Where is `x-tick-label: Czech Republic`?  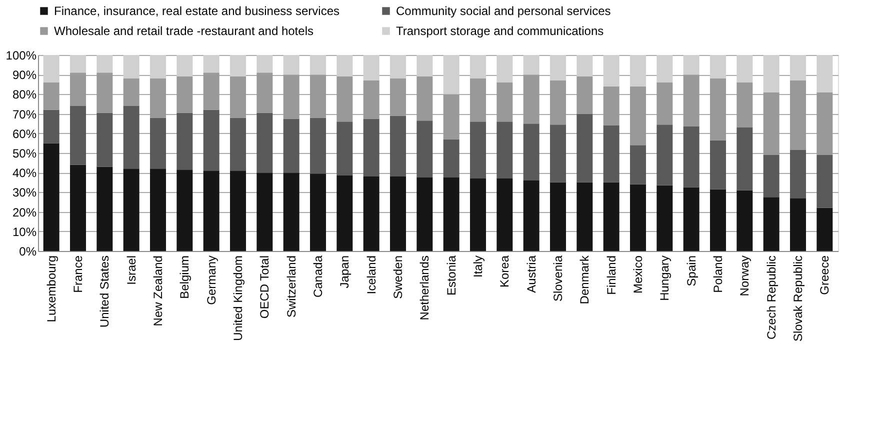 x-tick-label: Czech Republic is located at coordinates (771, 298).